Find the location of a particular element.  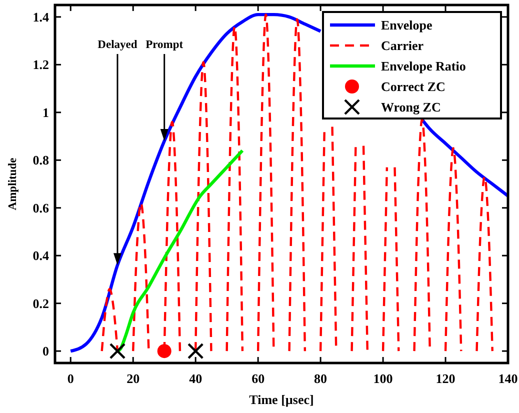

legend-label: Correct ZC is located at coordinates (413, 86).